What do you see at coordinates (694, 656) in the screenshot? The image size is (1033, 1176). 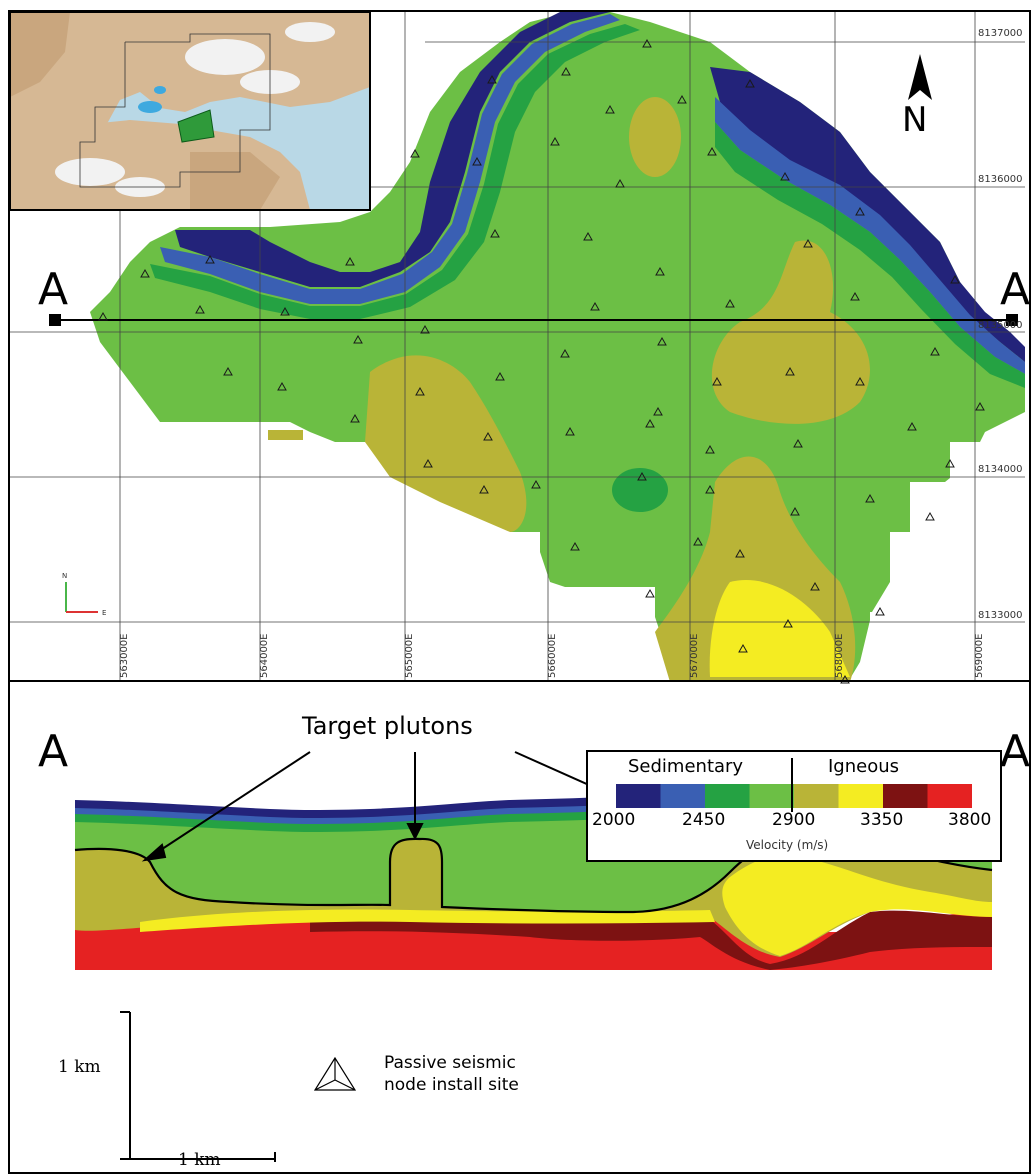 I see `easting-label: 567000E` at bounding box center [694, 656].